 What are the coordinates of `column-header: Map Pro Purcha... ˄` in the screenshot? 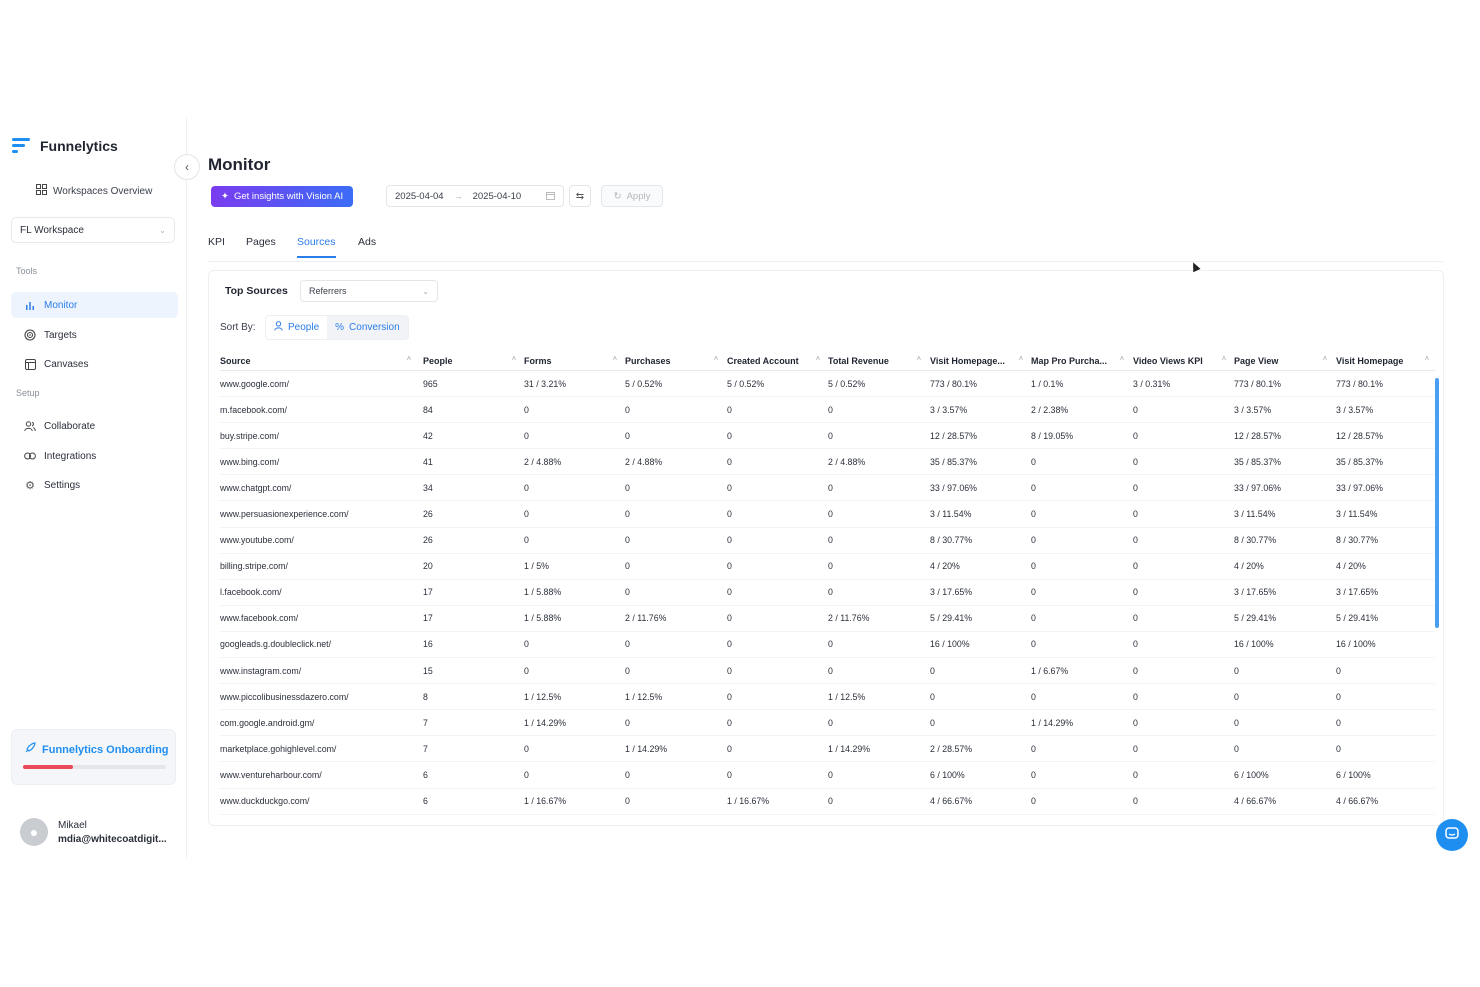 It's located at (1078, 360).